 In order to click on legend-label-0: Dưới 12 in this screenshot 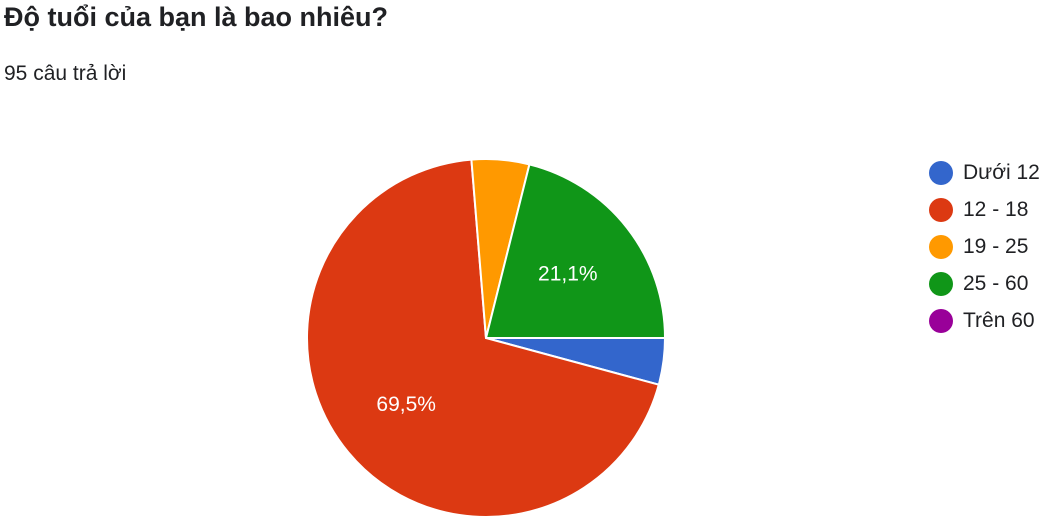, I will do `click(1001, 172)`.